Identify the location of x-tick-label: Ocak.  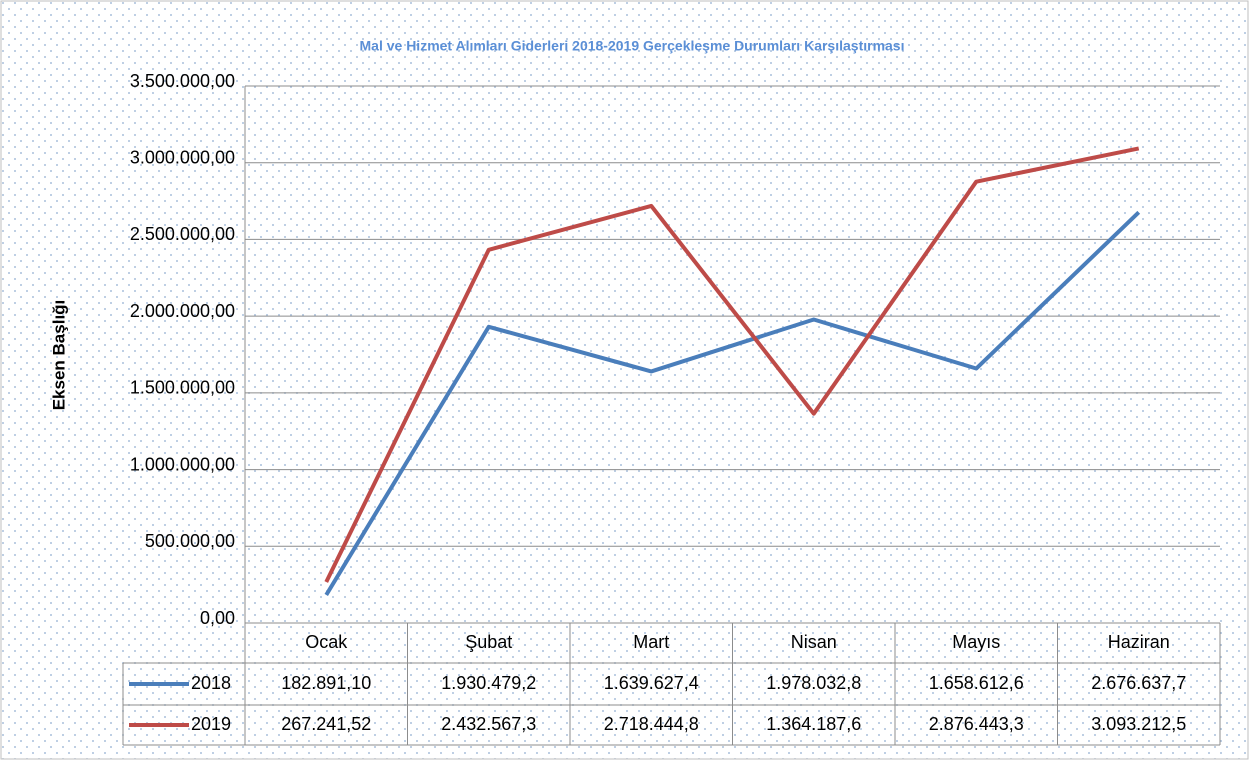
(326, 642).